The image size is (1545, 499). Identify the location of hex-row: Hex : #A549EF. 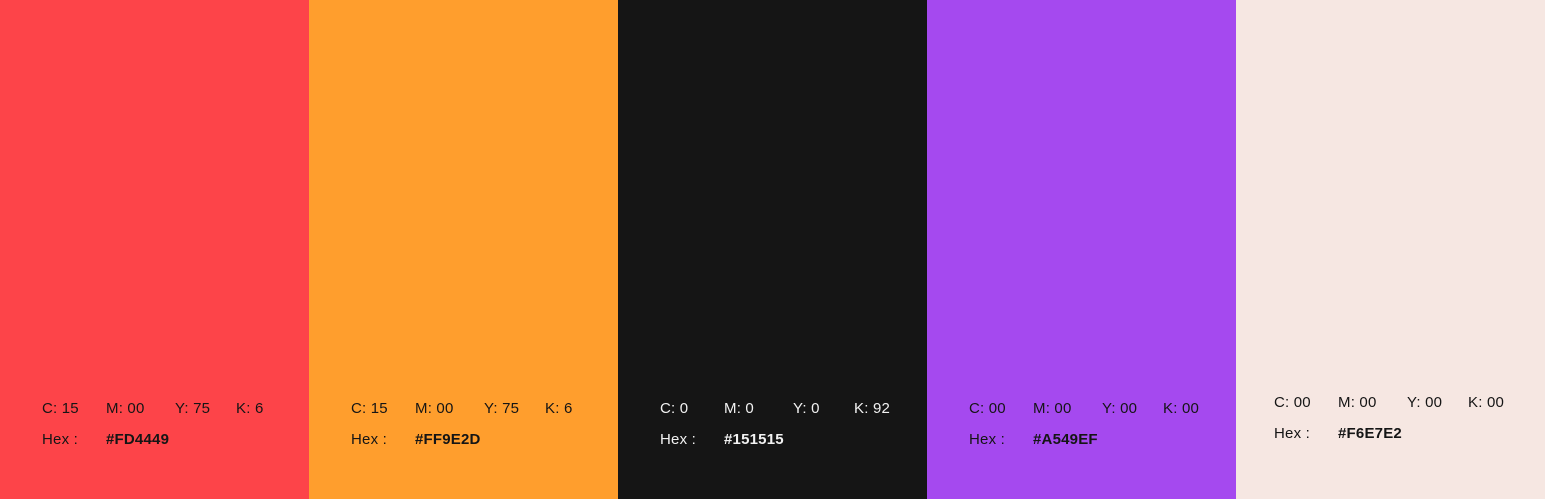
(1098, 440).